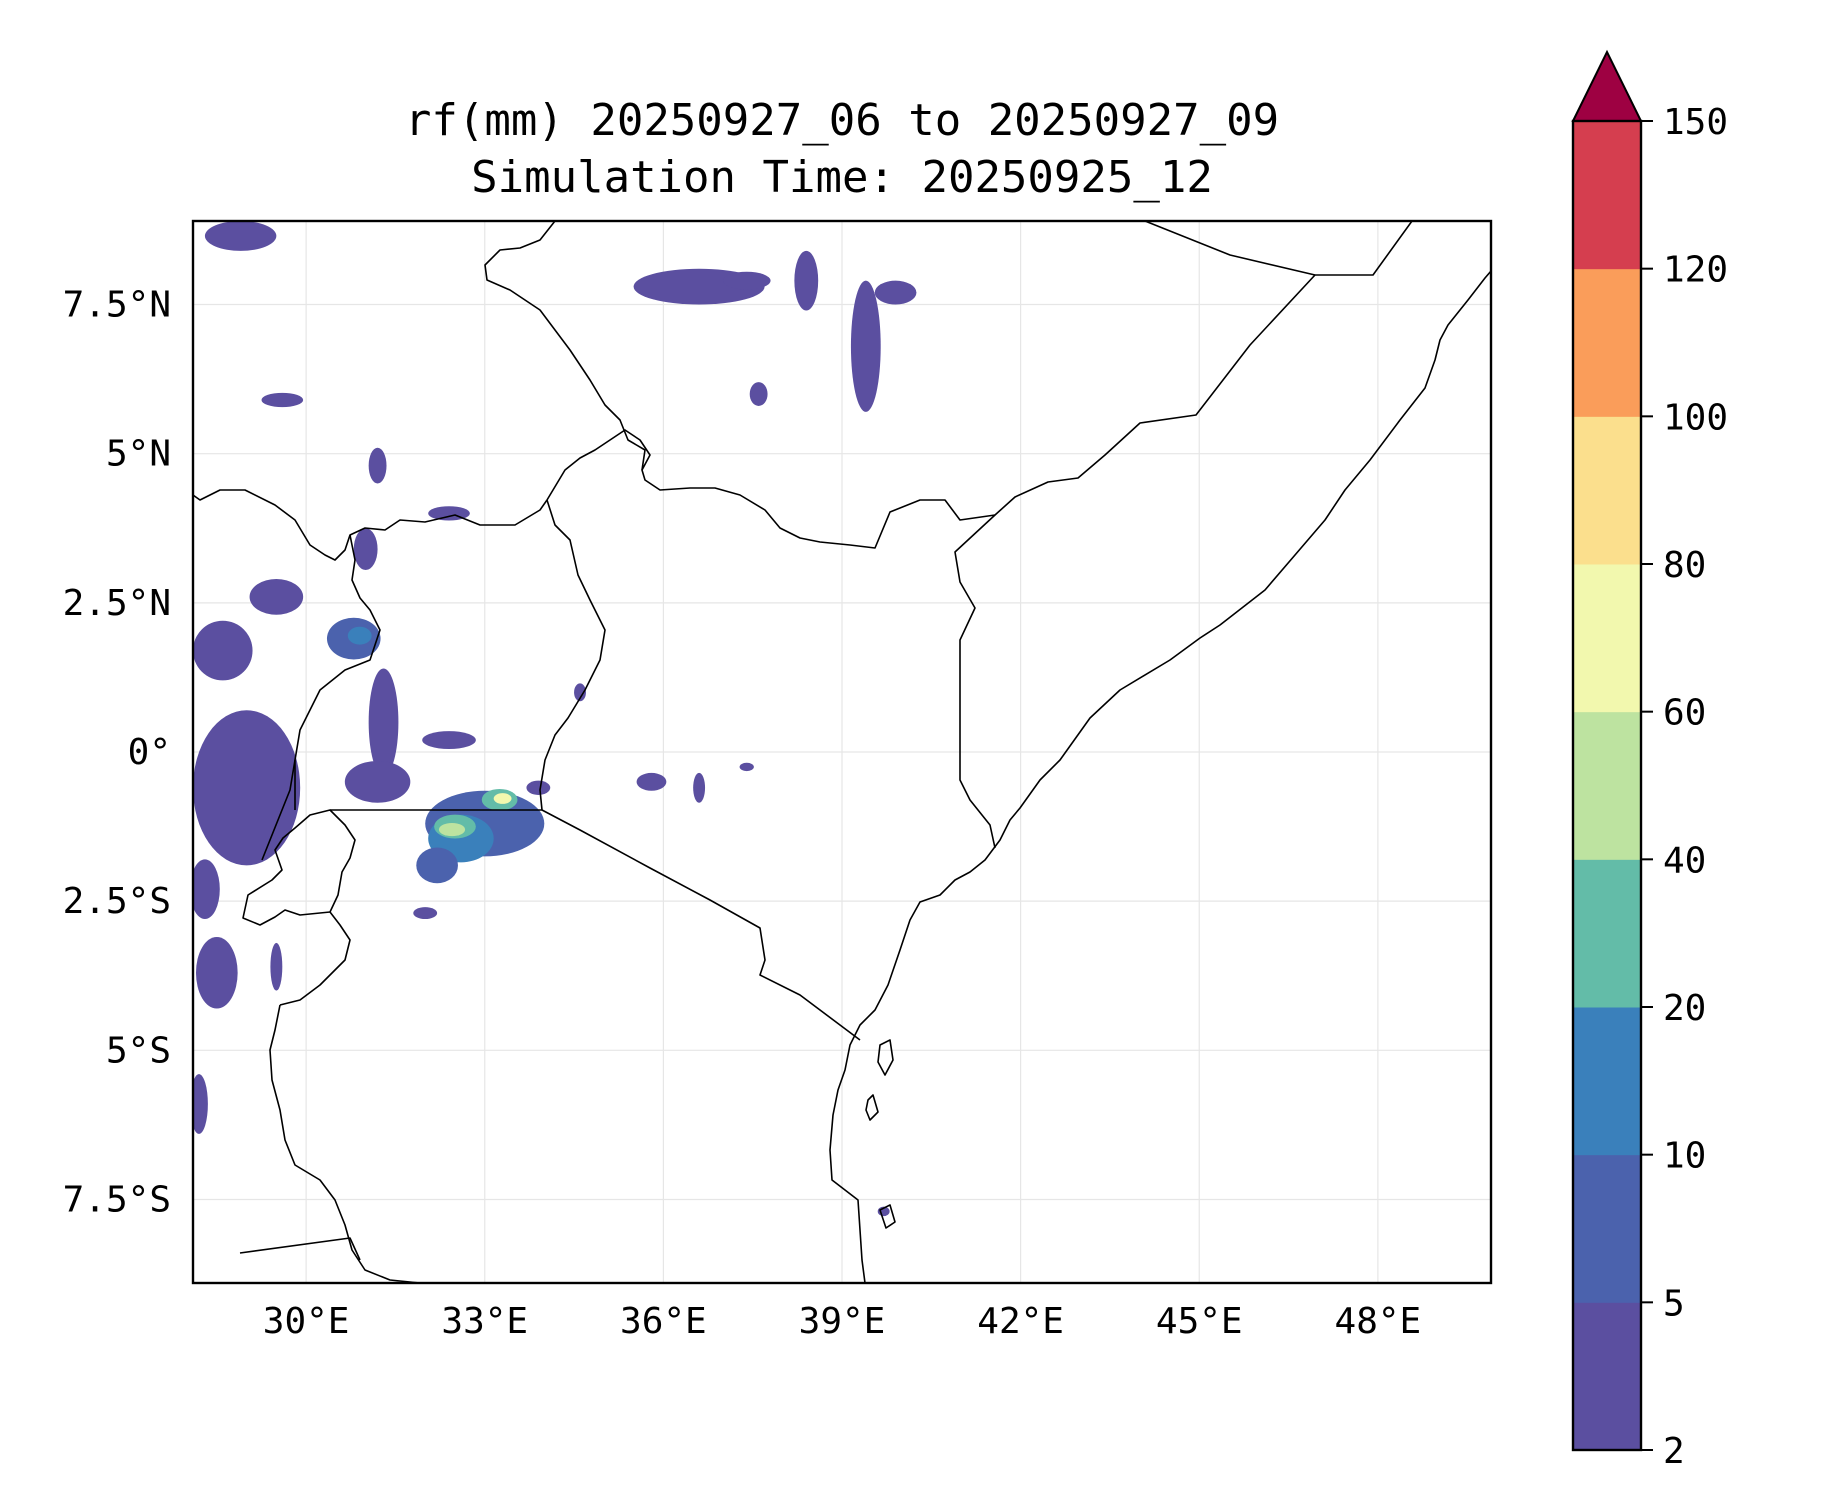 This screenshot has height=1500, width=1833. Describe the element at coordinates (300, 1249) in the screenshot. I see `border-zambia-tanzania` at that location.